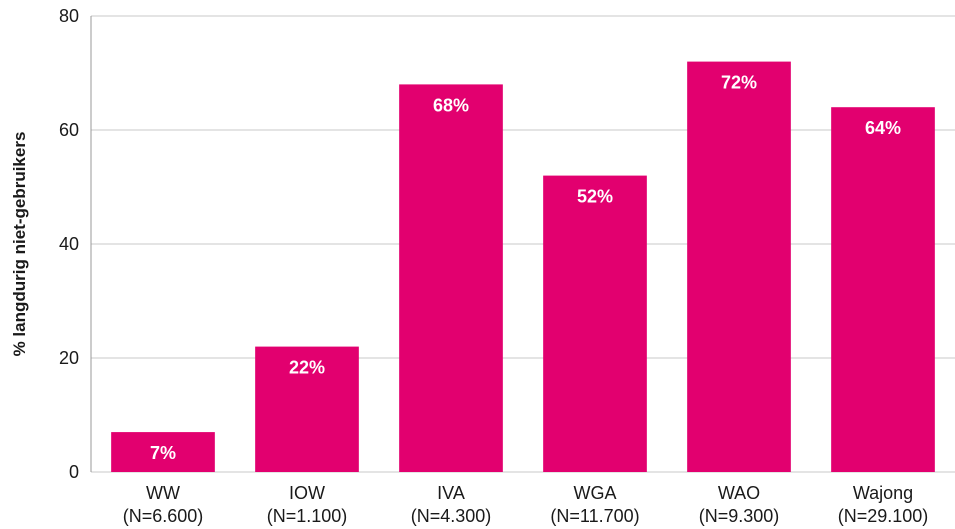 The image size is (955, 529). Describe the element at coordinates (451, 278) in the screenshot. I see `bar-iva` at that location.